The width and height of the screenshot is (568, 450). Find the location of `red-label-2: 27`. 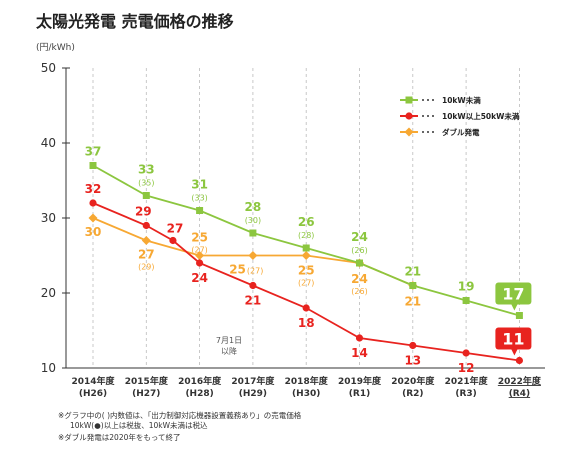

red-label-2: 27 is located at coordinates (175, 229).